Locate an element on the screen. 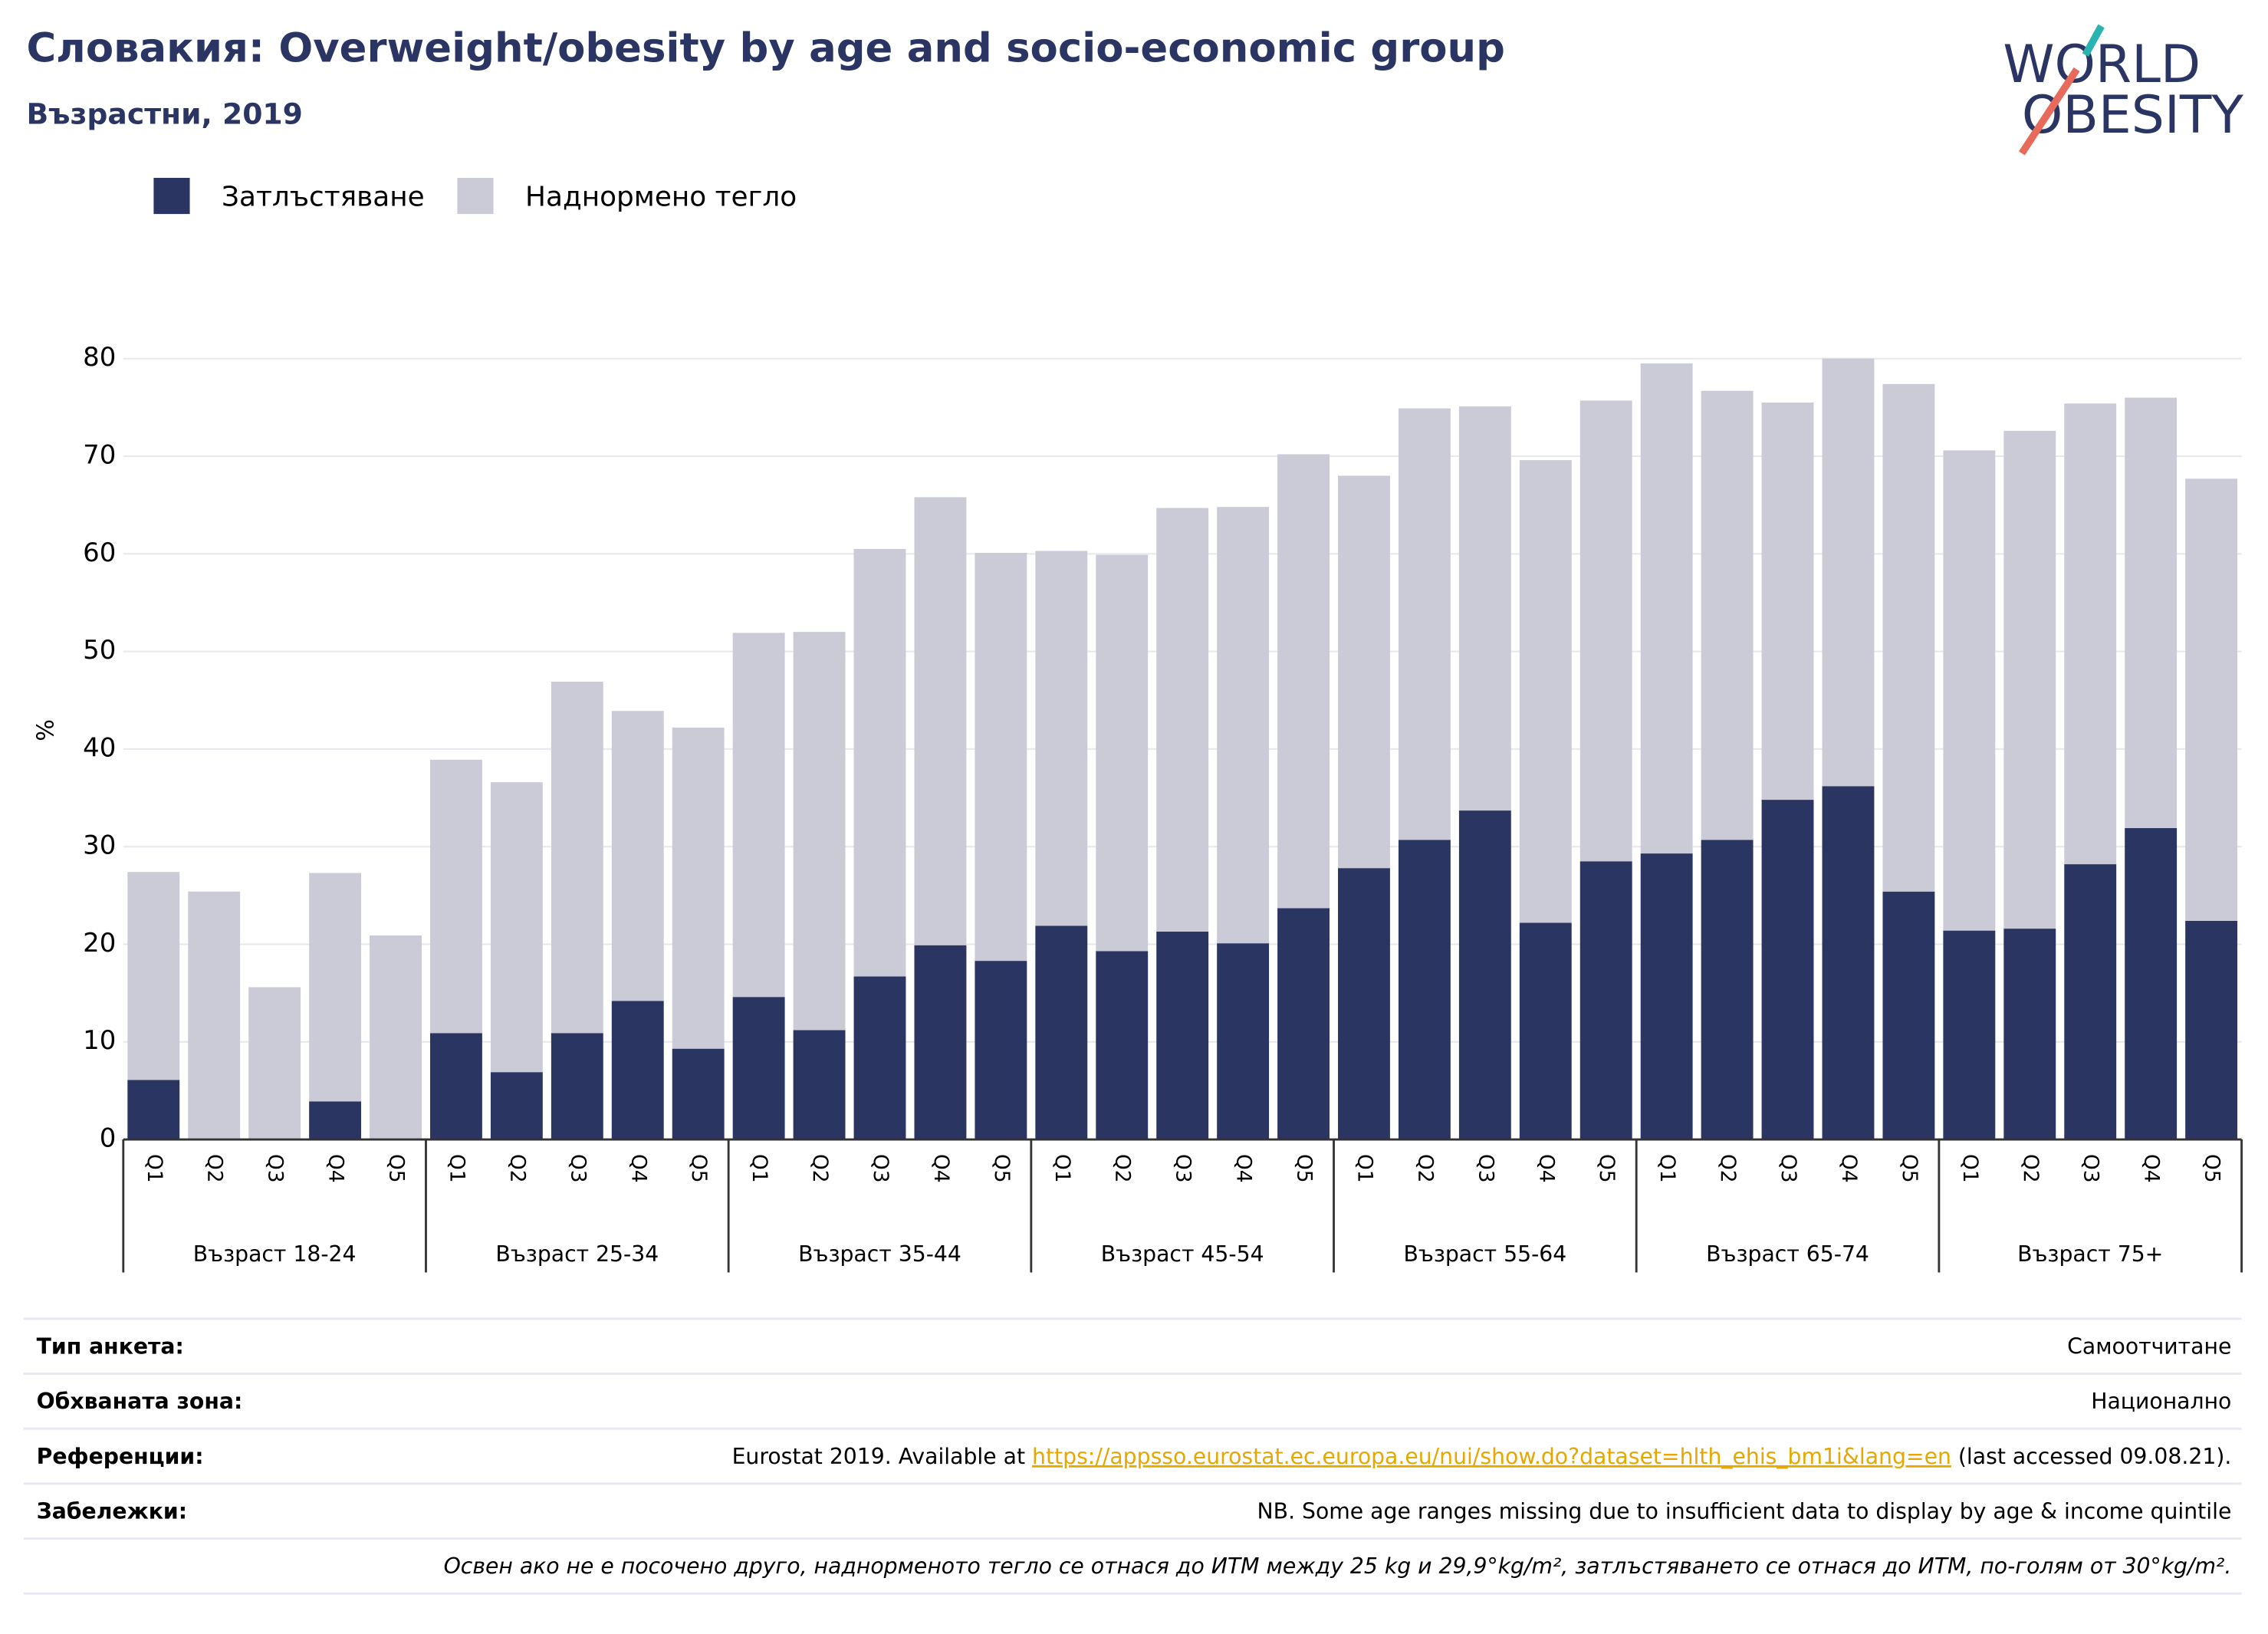 The image size is (2268, 1634). logo-text: OBESITY is located at coordinates (2132, 116).